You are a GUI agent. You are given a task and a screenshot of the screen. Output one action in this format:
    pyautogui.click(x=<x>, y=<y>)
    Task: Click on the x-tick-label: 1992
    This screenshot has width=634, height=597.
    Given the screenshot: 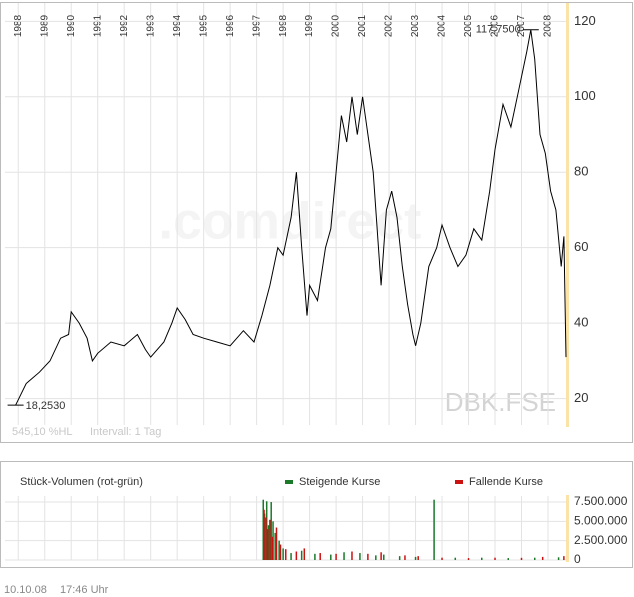 What is the action you would take?
    pyautogui.click(x=124, y=25)
    